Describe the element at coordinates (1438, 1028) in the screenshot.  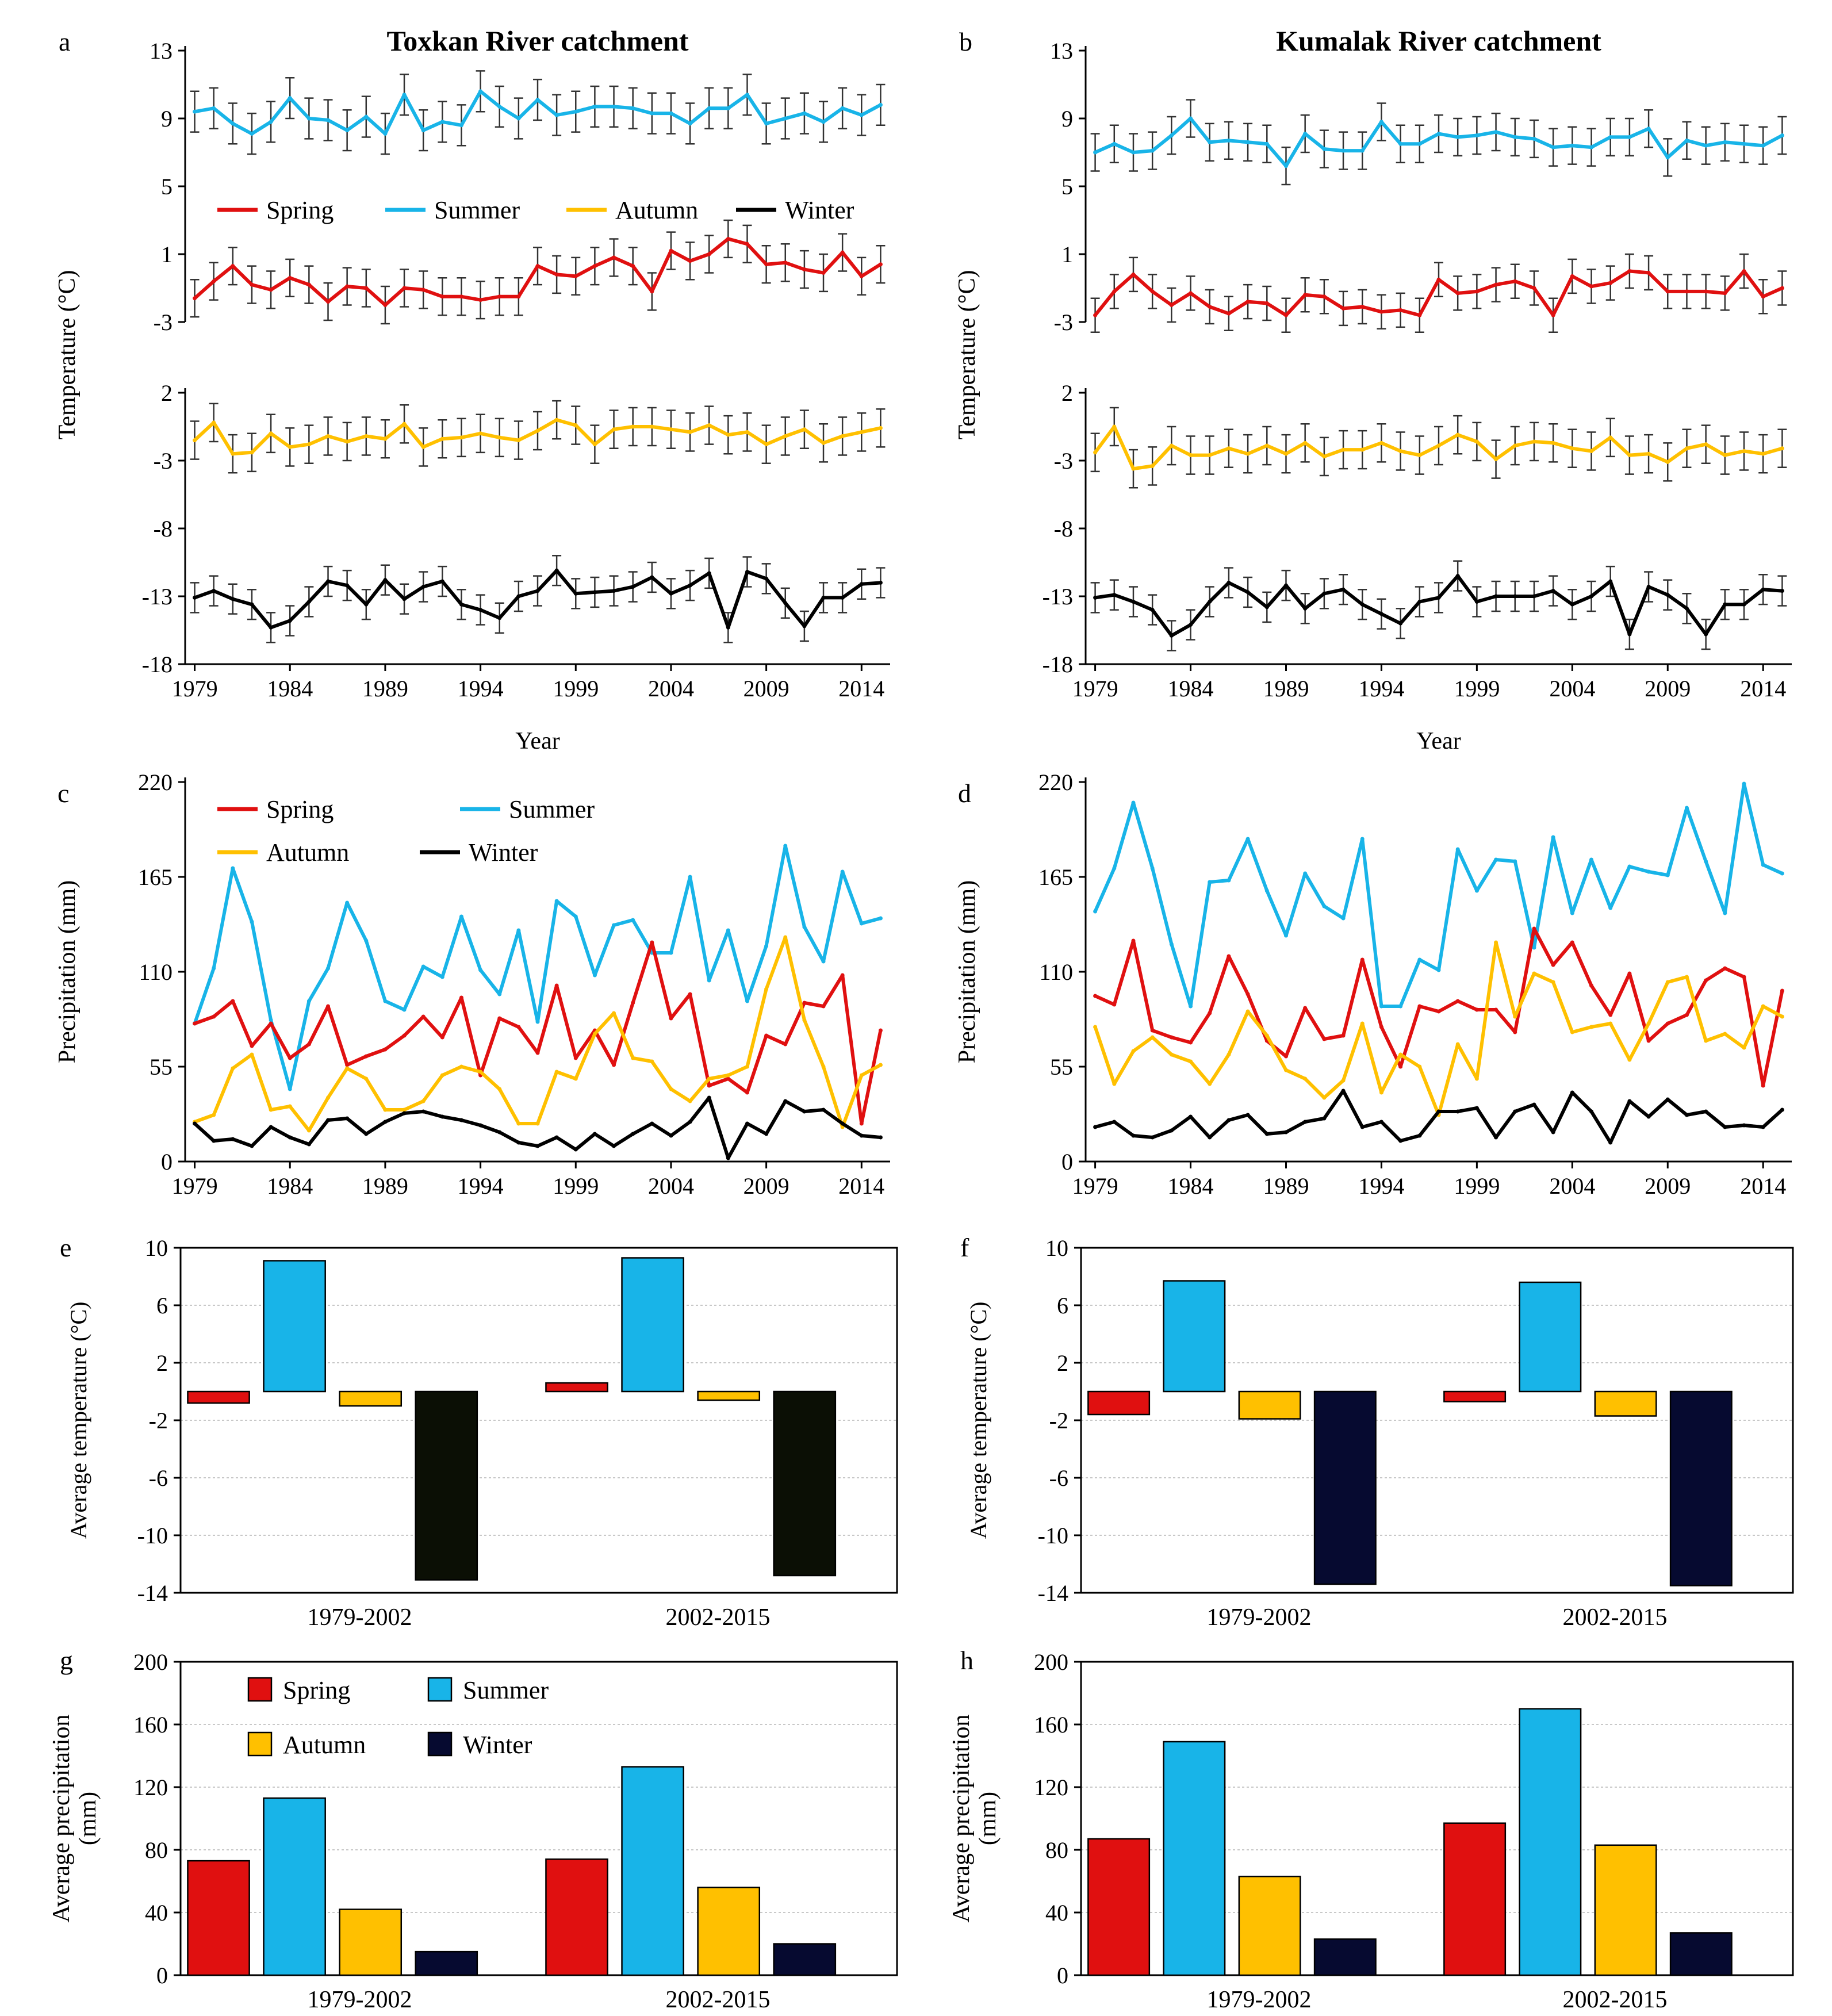
I see `series-autumn` at that location.